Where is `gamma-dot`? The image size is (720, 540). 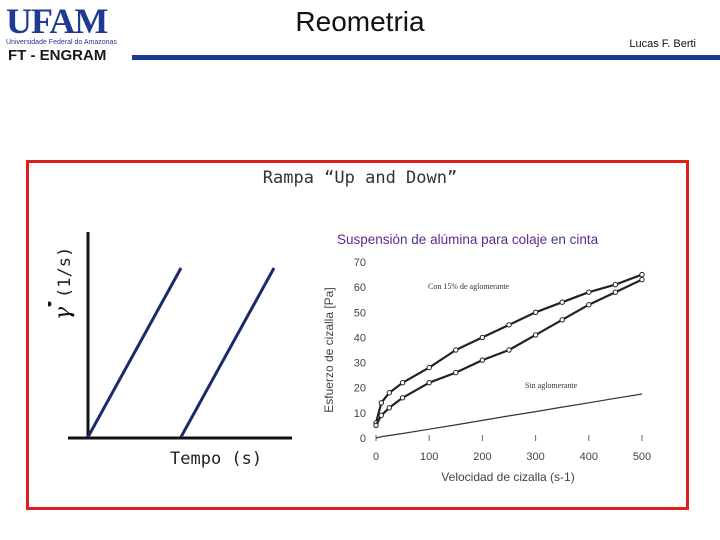
gamma-dot is located at coordinates (50, 304).